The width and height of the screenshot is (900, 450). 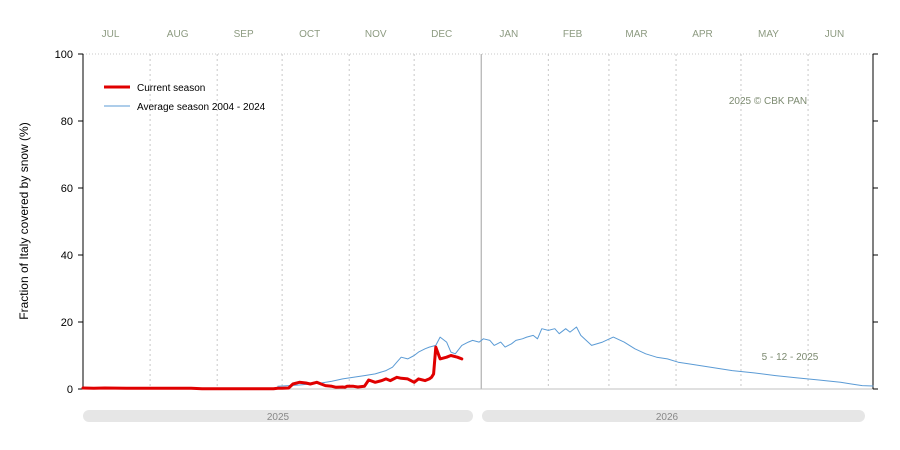 I want to click on year-band-2025-bar, so click(x=278, y=416).